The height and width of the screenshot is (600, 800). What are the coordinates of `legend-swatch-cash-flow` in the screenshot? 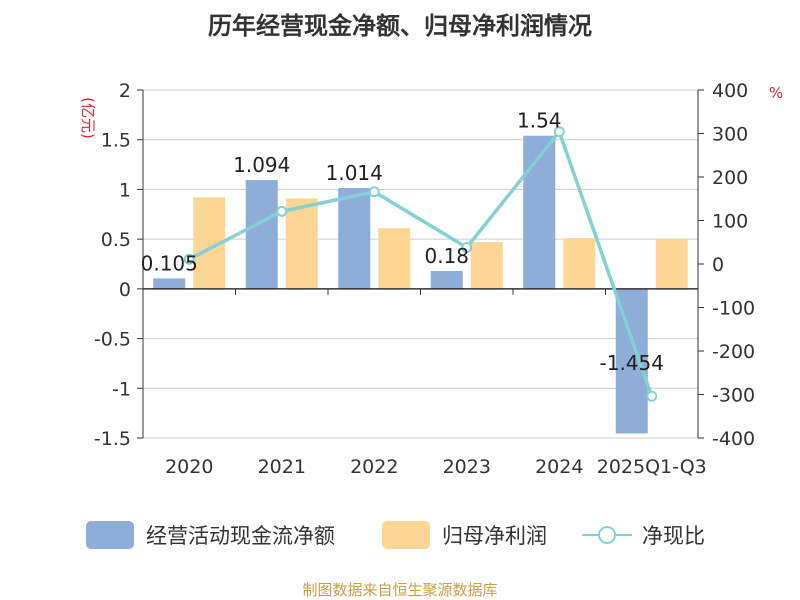 It's located at (110, 535).